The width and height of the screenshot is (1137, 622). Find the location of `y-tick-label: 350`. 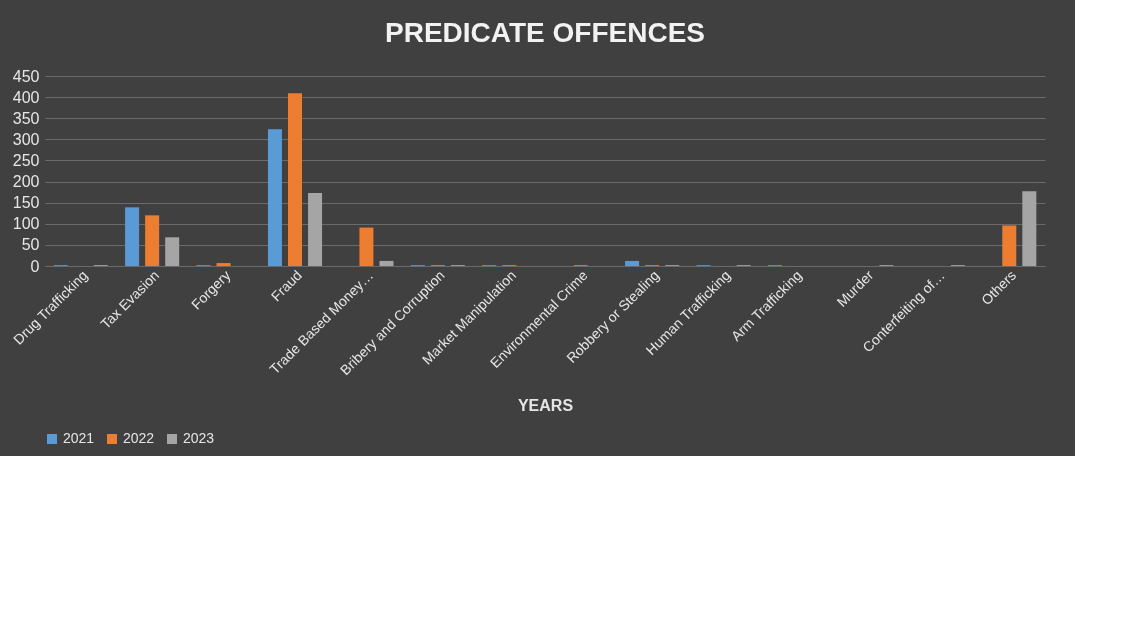

y-tick-label: 350 is located at coordinates (26, 118).